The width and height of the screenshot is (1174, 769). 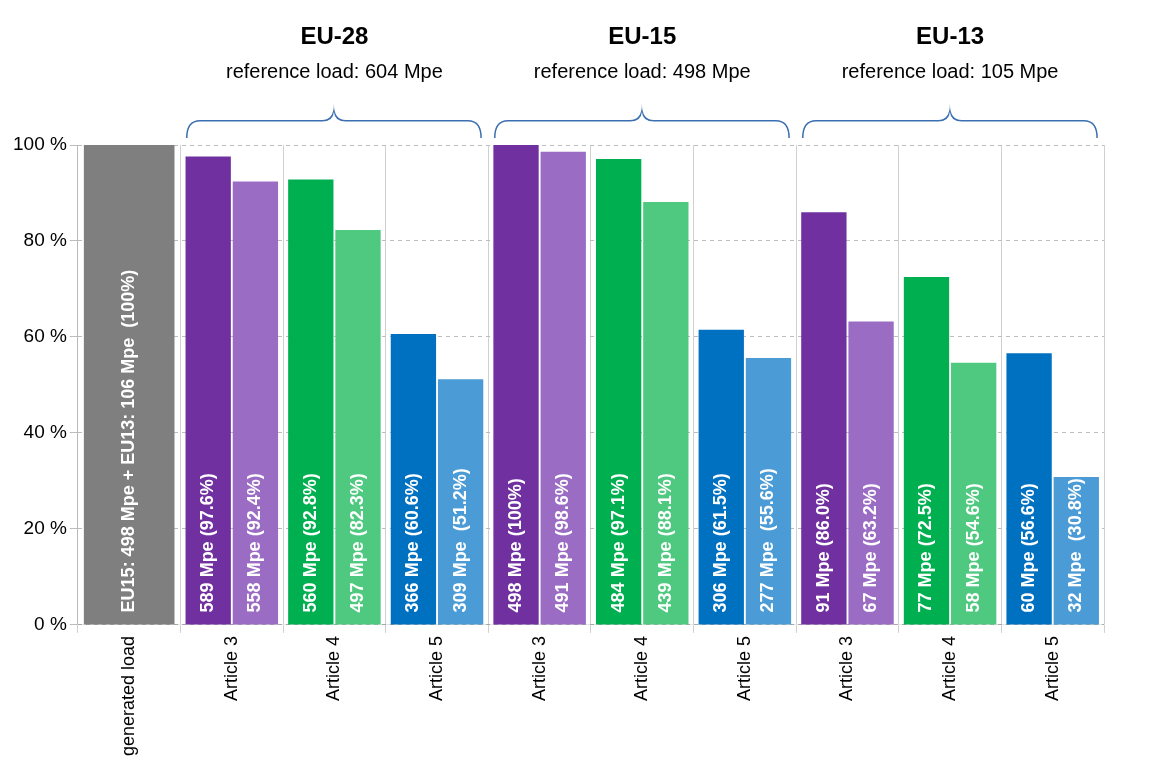 I want to click on data-label: EU15: 498 Mpe + EU13: 106 Mpe (100%), so click(x=128, y=441).